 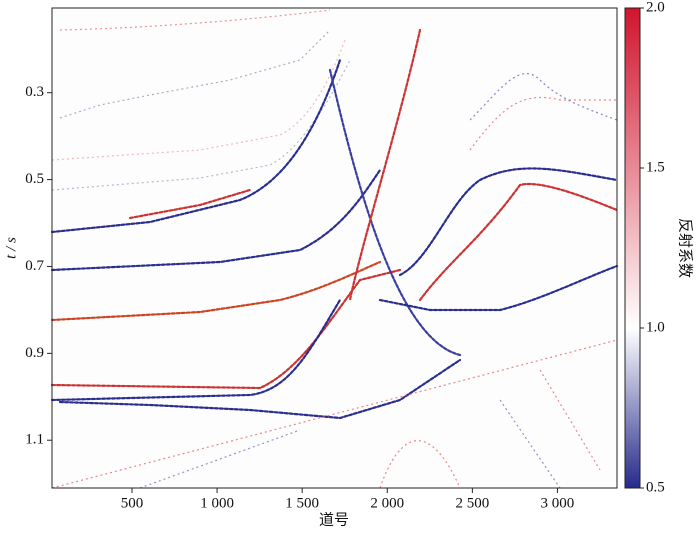 What do you see at coordinates (655, 167) in the screenshot?
I see `colorbar-tick-label: 1.5` at bounding box center [655, 167].